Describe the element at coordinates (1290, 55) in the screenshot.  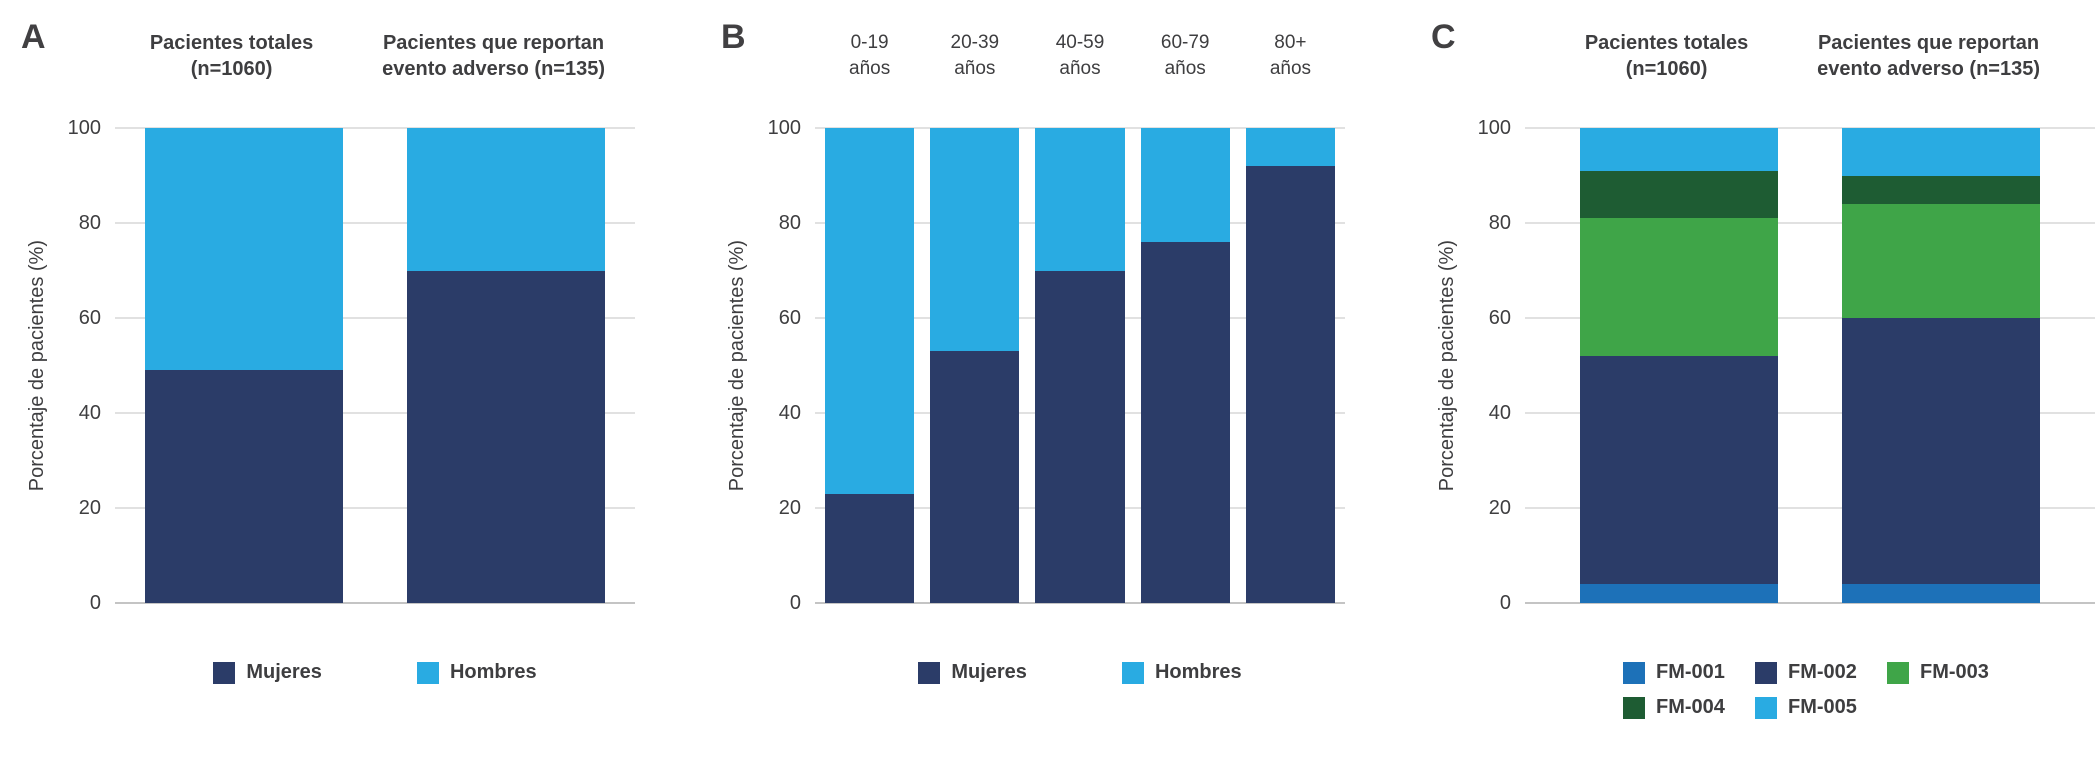
I see `category-label: 80+ años` at that location.